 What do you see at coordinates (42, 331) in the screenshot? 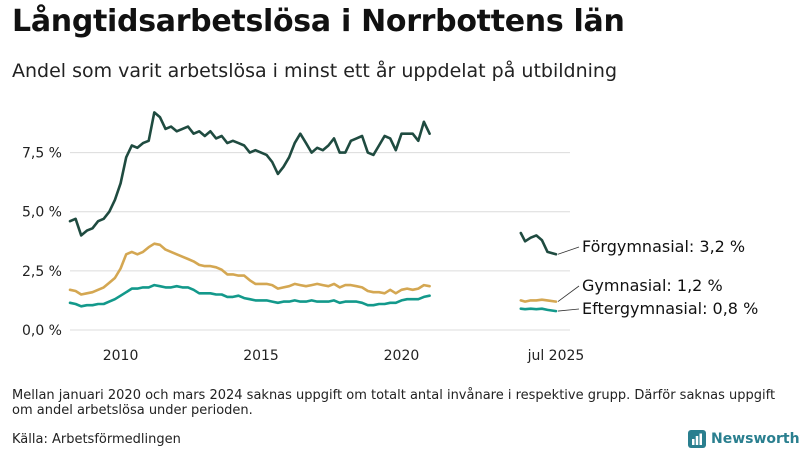
I see `y-tick-label: 0,0 %` at bounding box center [42, 331].